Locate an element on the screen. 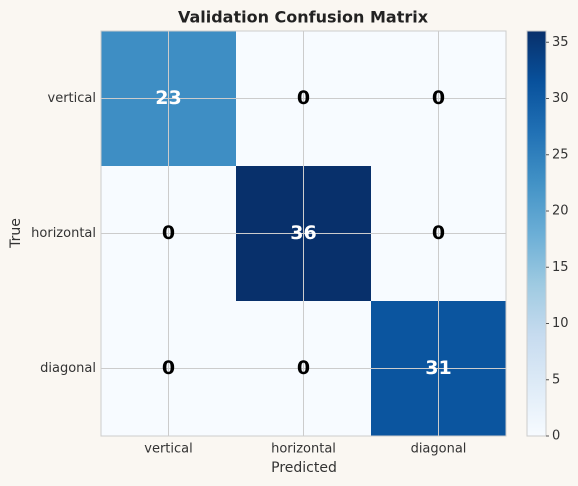 This screenshot has height=486, width=578. colorbar-tick-label: 5 is located at coordinates (556, 379).